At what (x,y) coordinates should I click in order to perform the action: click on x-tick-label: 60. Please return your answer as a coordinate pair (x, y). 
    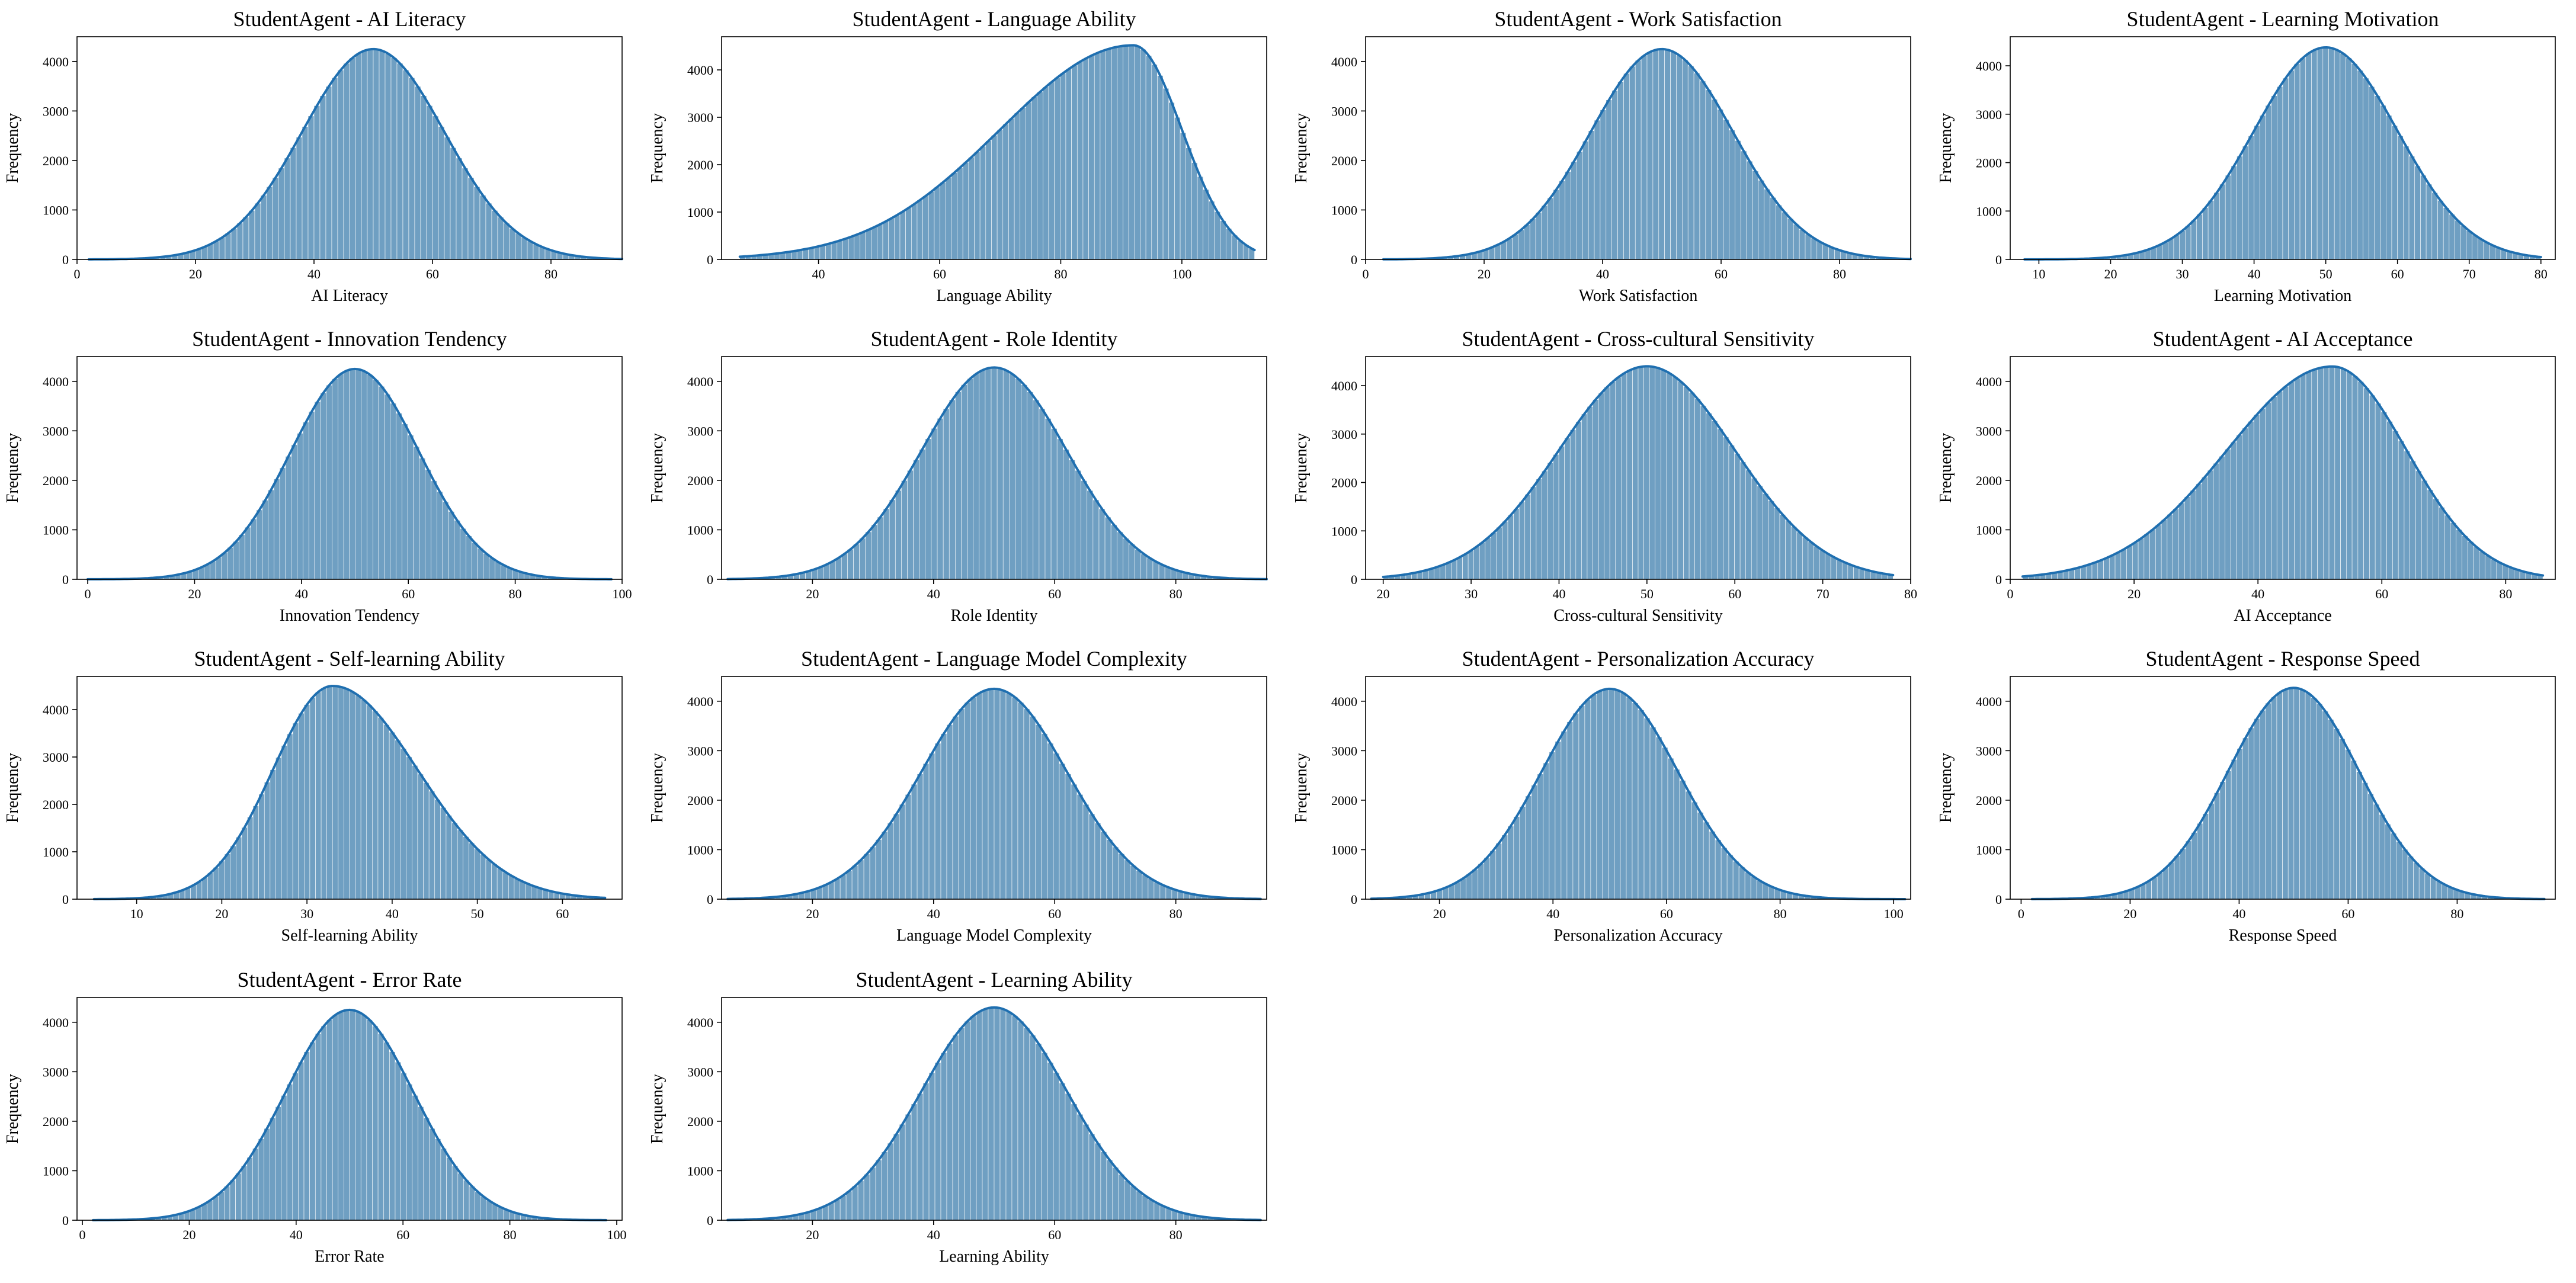
    Looking at the image, I should click on (1054, 913).